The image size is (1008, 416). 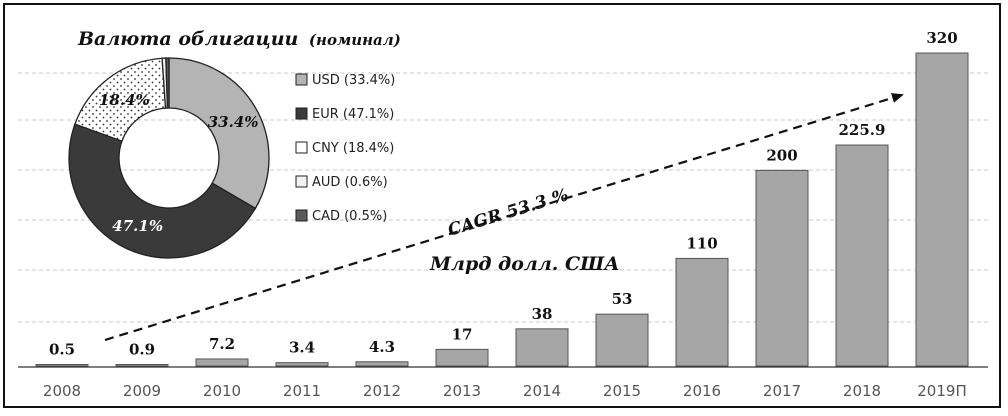 What do you see at coordinates (222, 362) in the screenshot?
I see `bar-2010` at bounding box center [222, 362].